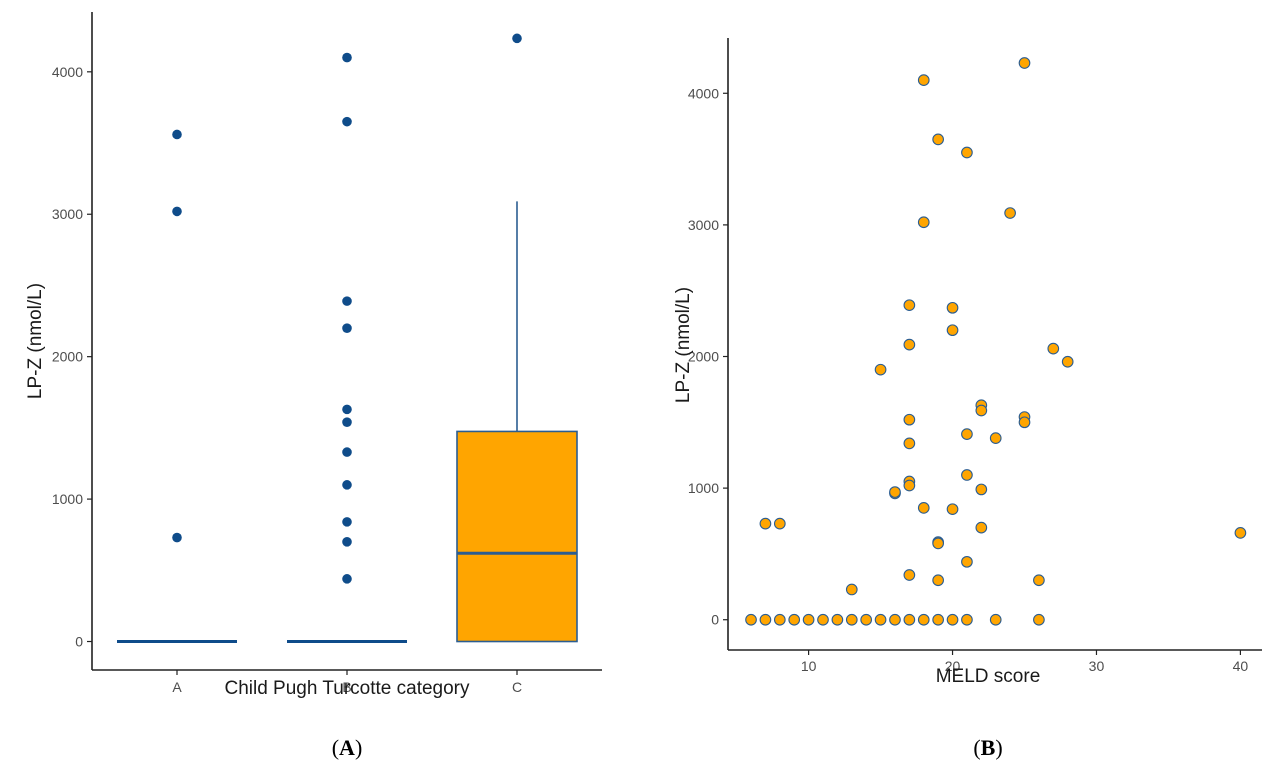  Describe the element at coordinates (809, 666) in the screenshot. I see `panel-b-x-tick-label: 10` at that location.